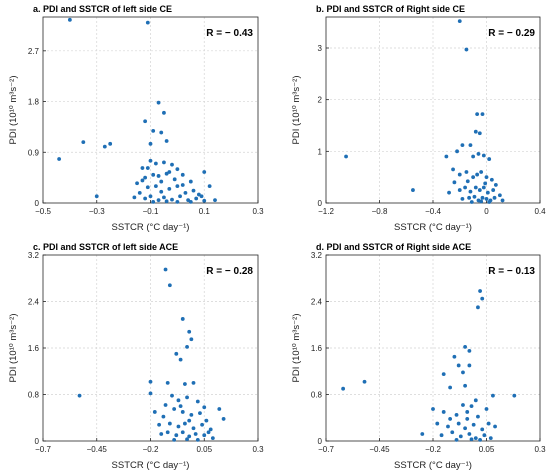  What do you see at coordinates (151, 227) in the screenshot?
I see `x-axis-label: SSTCR (°C day⁻¹)` at bounding box center [151, 227].